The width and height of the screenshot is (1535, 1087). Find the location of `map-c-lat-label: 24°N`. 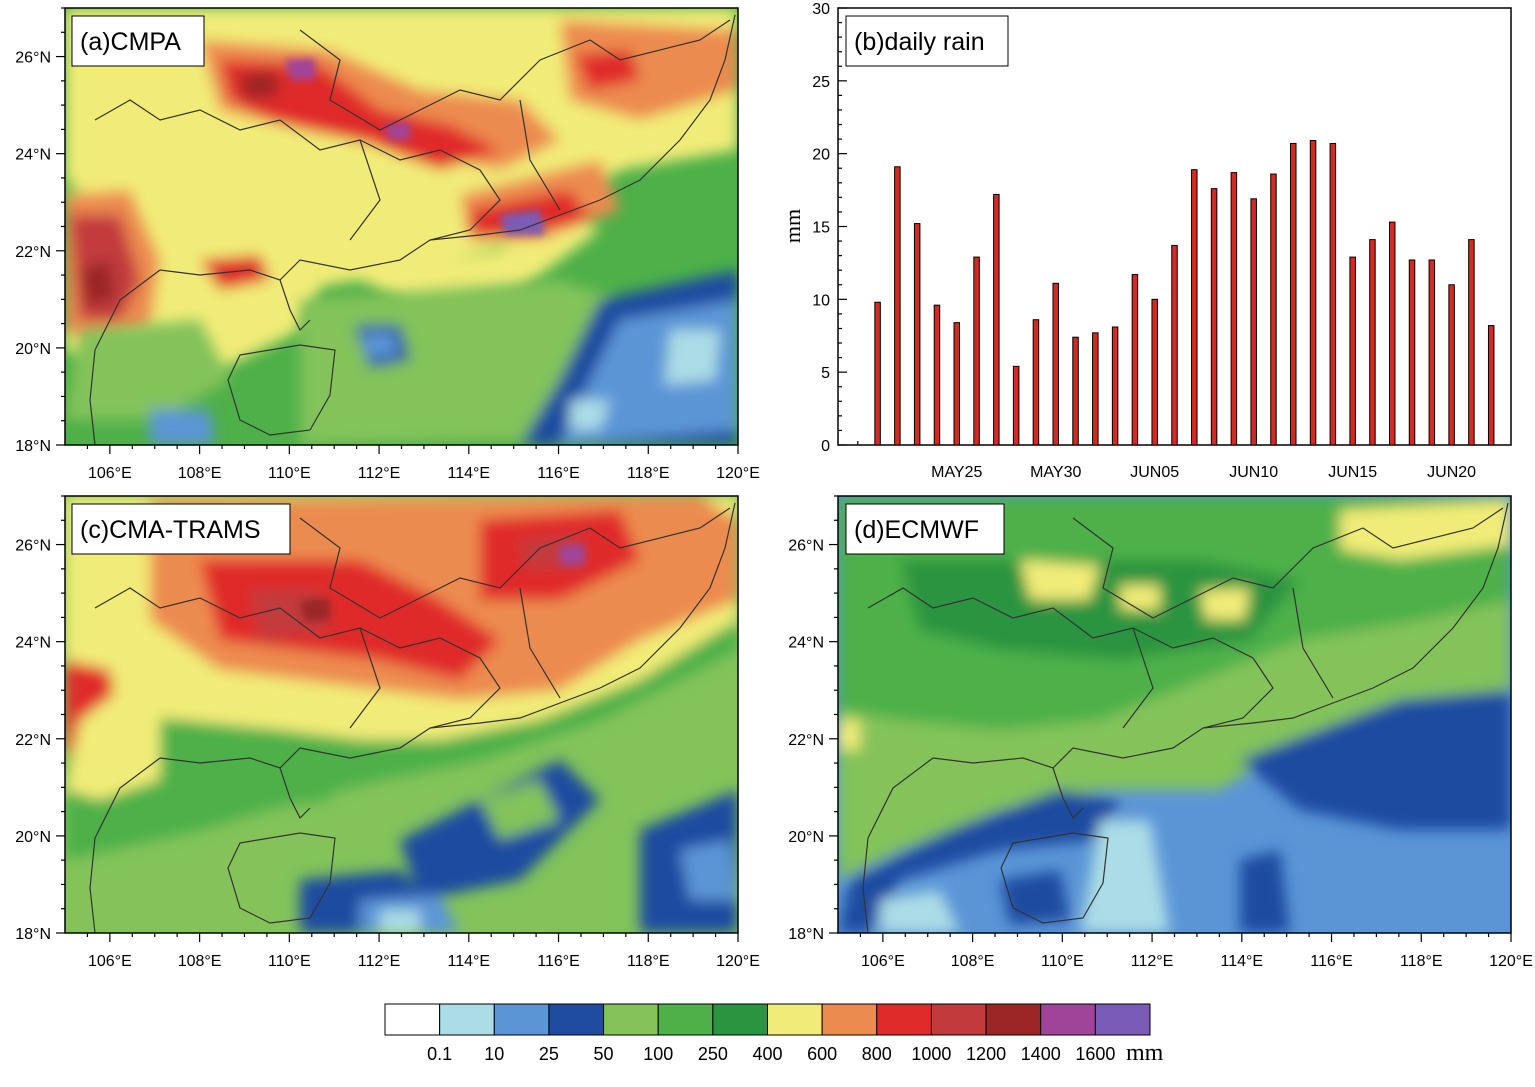

map-c-lat-label: 24°N is located at coordinates (33, 643).